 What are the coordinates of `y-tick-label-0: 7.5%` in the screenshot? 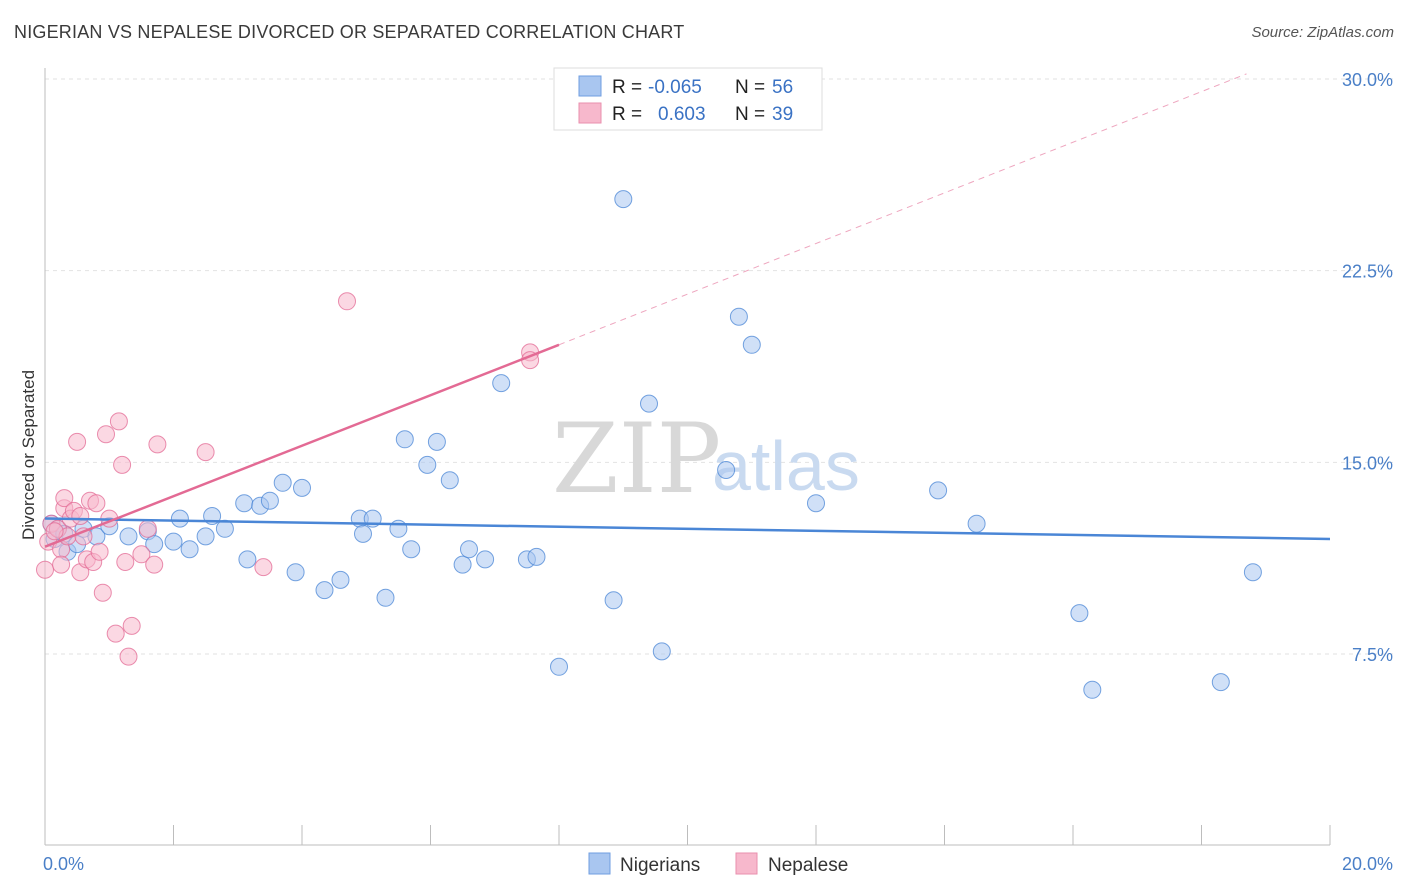 It's located at (1372, 655).